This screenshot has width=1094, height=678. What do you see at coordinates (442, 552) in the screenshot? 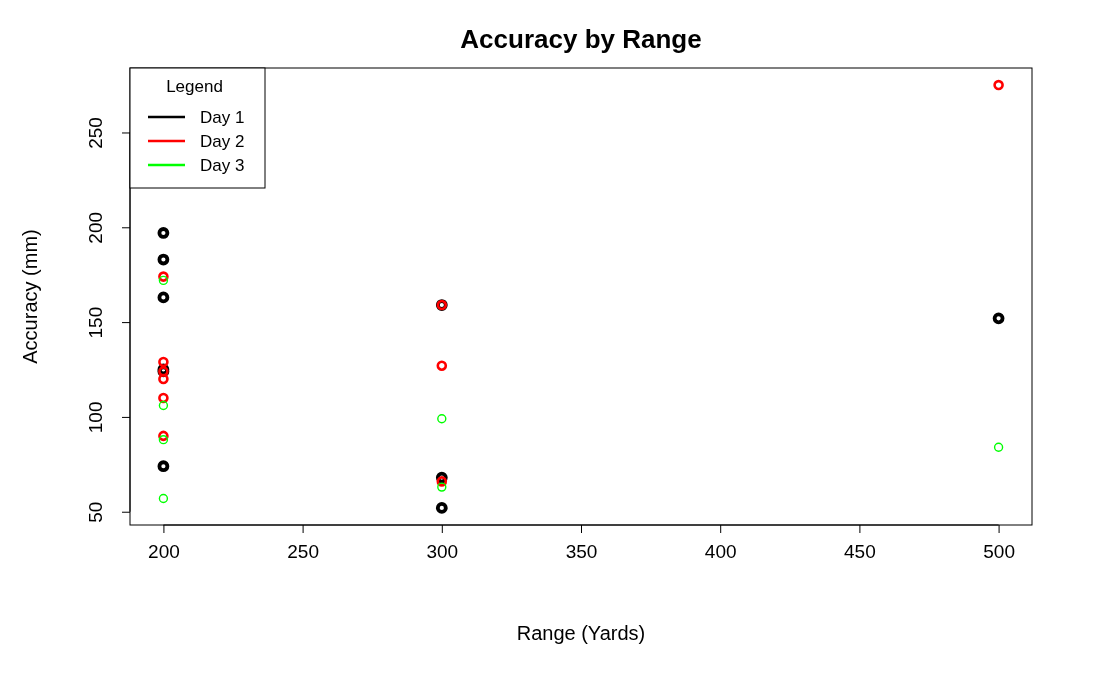
I see `x-tick-label: 300` at bounding box center [442, 552].